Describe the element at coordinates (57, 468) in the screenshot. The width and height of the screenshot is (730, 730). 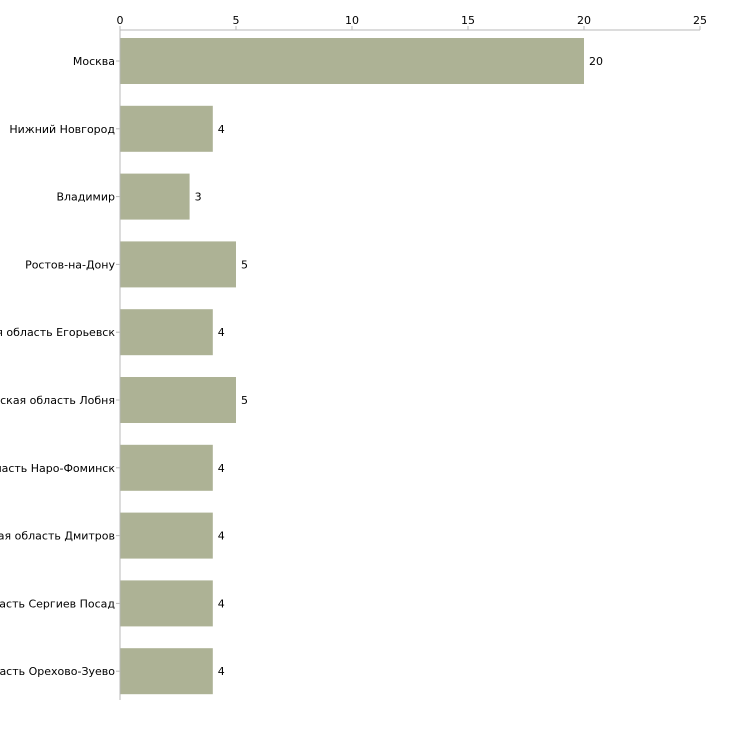
I see `category-label: бласть Наро-Фоминск` at that location.